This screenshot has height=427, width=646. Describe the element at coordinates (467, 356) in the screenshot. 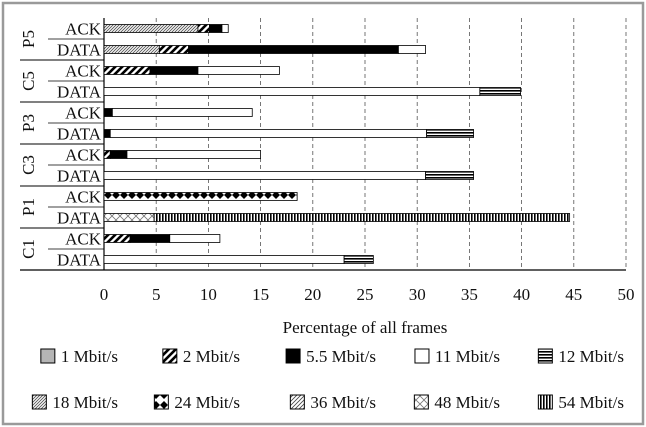

I see `legend-label: 11 Mbit/s` at that location.